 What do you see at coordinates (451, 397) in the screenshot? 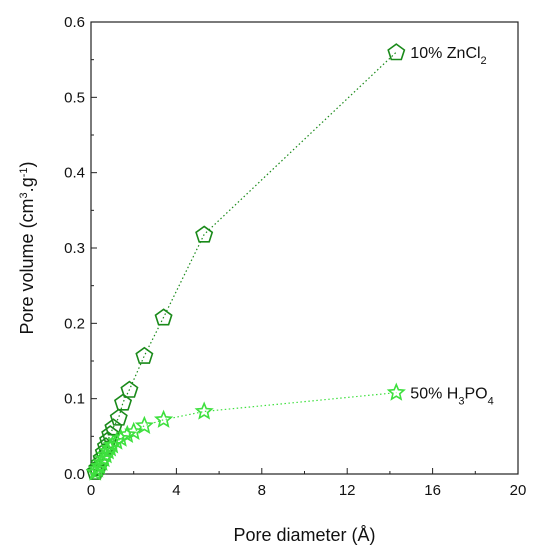
I see `series-label-1: 50% H3PO4` at bounding box center [451, 397].